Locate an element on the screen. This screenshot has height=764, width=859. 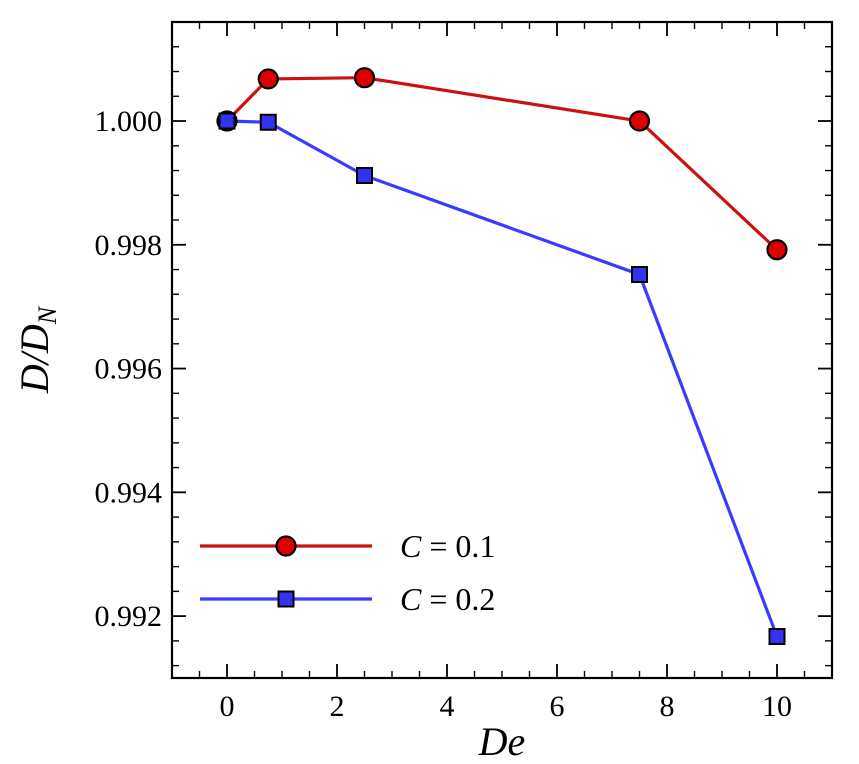
x-tick-label: 6 is located at coordinates (557, 706).